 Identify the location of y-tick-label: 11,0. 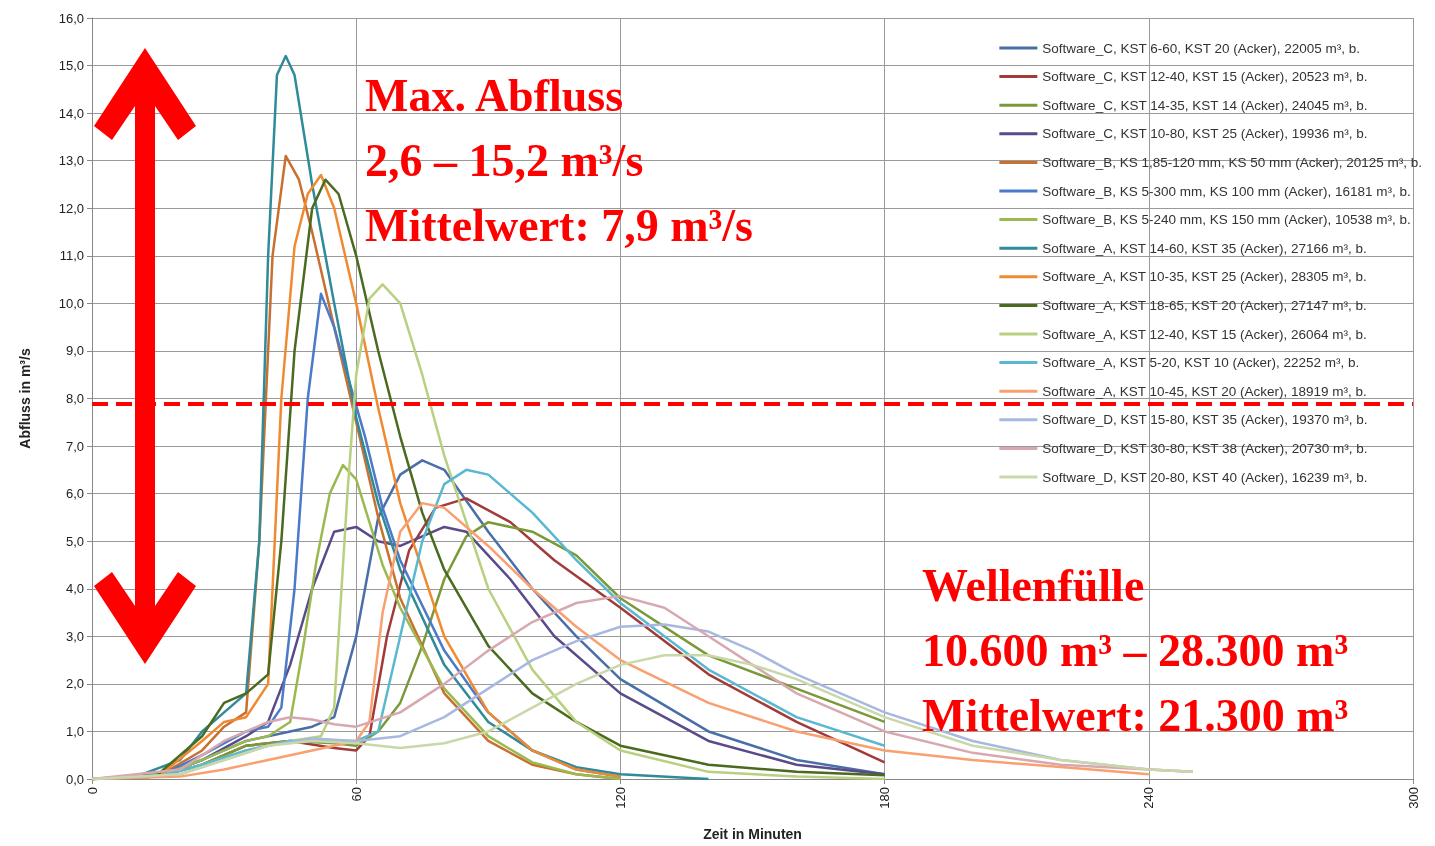
(71, 256).